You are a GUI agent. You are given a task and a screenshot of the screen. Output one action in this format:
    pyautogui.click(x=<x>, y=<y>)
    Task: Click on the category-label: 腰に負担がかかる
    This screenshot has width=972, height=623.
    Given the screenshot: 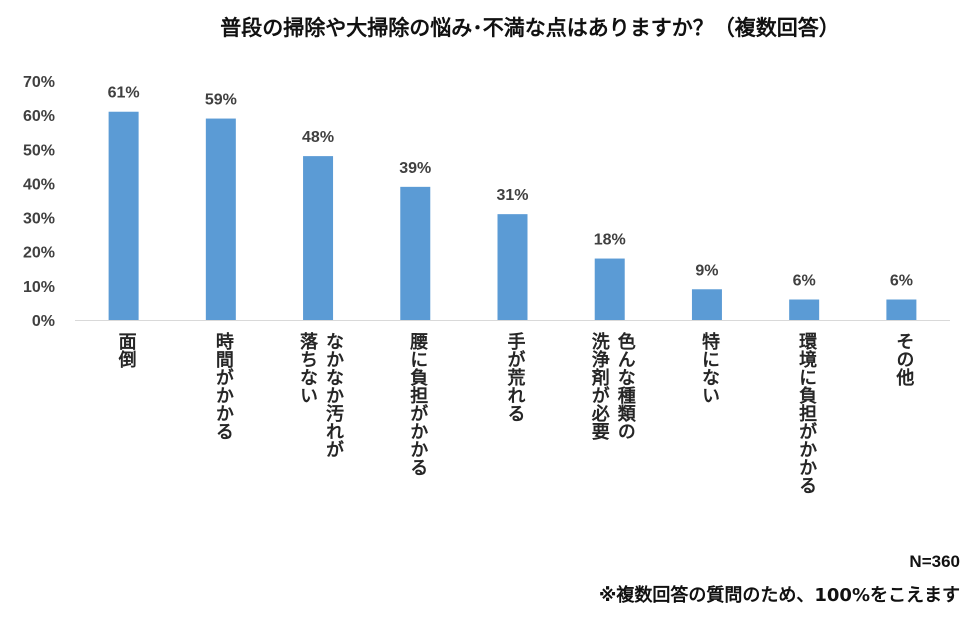 What is the action you would take?
    pyautogui.click(x=418, y=404)
    